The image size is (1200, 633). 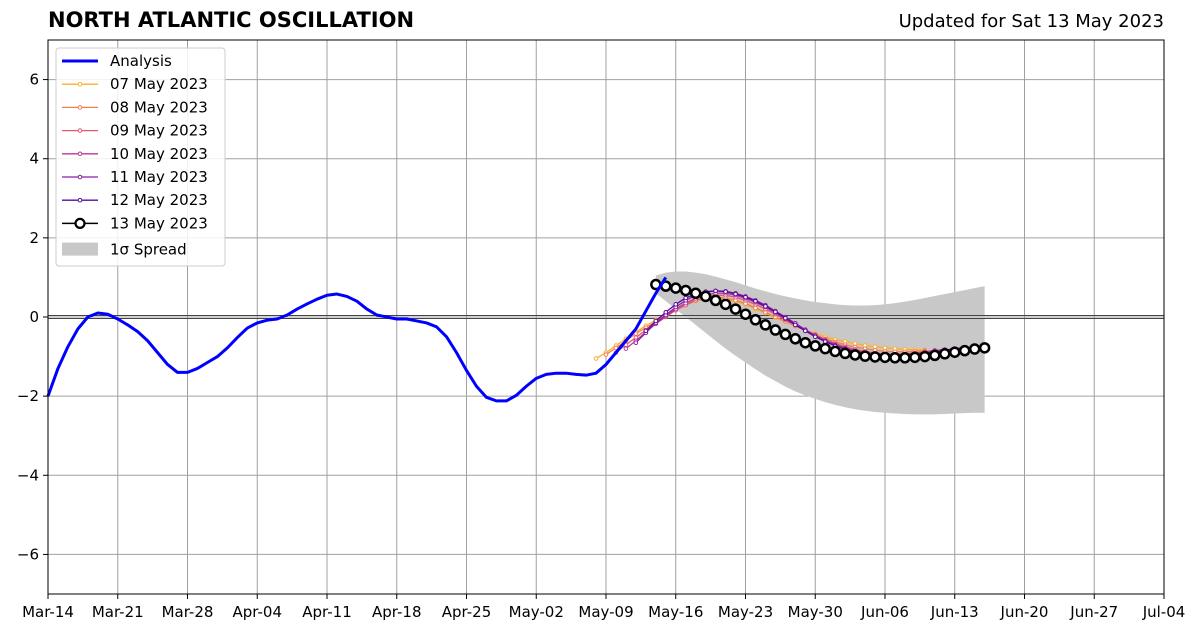 I want to click on x-tick-label: Mar-21, so click(x=118, y=612).